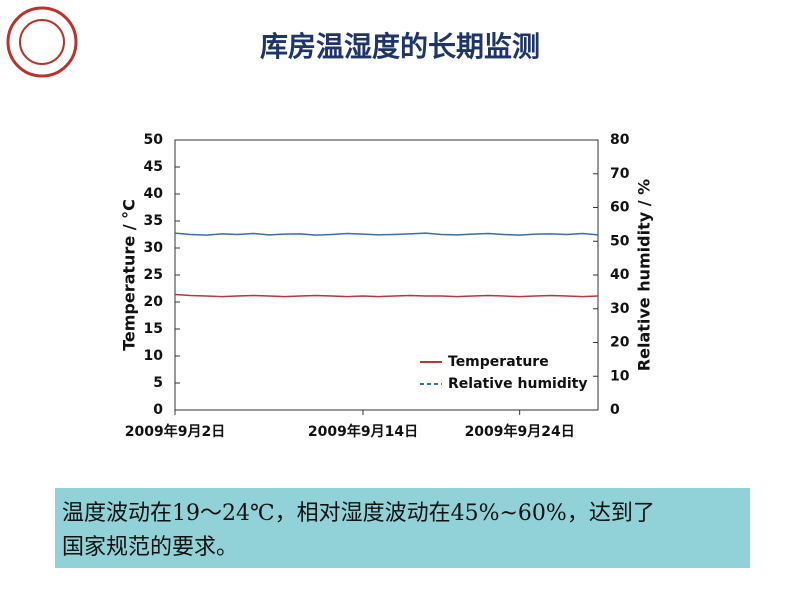 The width and height of the screenshot is (800, 600). What do you see at coordinates (153, 275) in the screenshot?
I see `y-tick-label: 25` at bounding box center [153, 275].